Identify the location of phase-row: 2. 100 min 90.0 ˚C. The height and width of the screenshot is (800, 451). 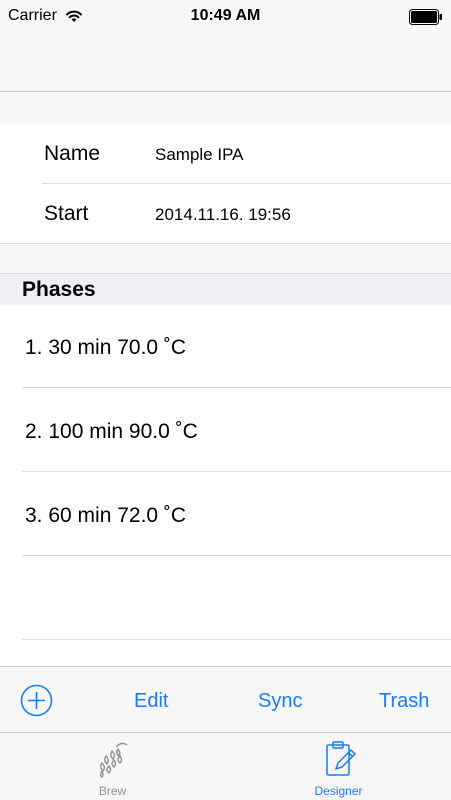
(225, 431).